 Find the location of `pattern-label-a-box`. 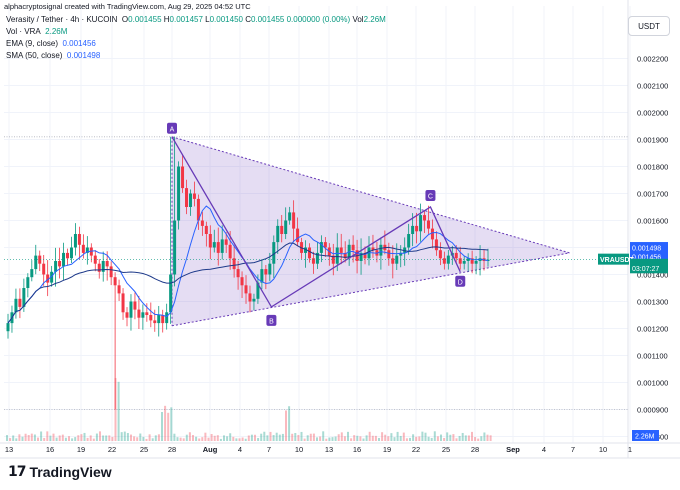

pattern-label-a-box is located at coordinates (172, 128).